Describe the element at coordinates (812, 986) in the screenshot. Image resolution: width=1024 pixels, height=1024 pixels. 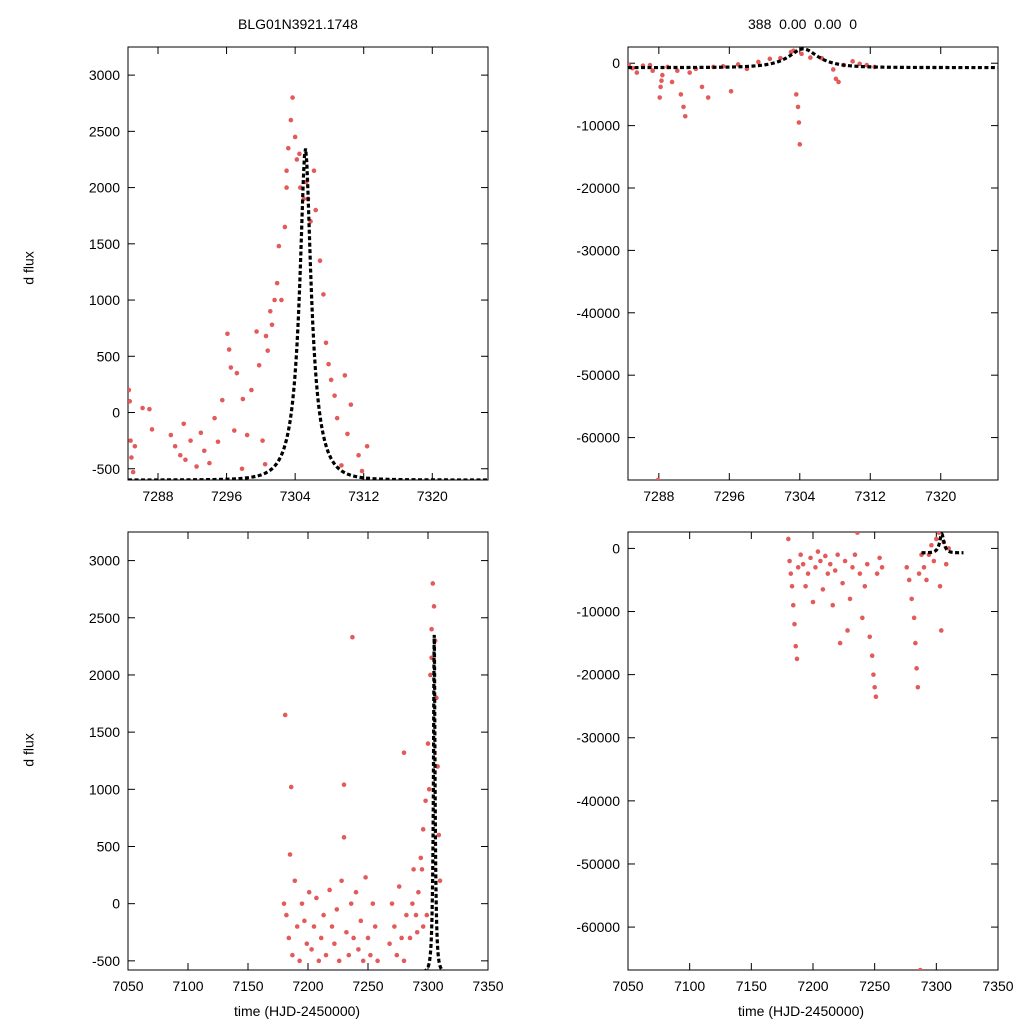
I see `xtick-label-bottom-right-7200: 7200` at that location.